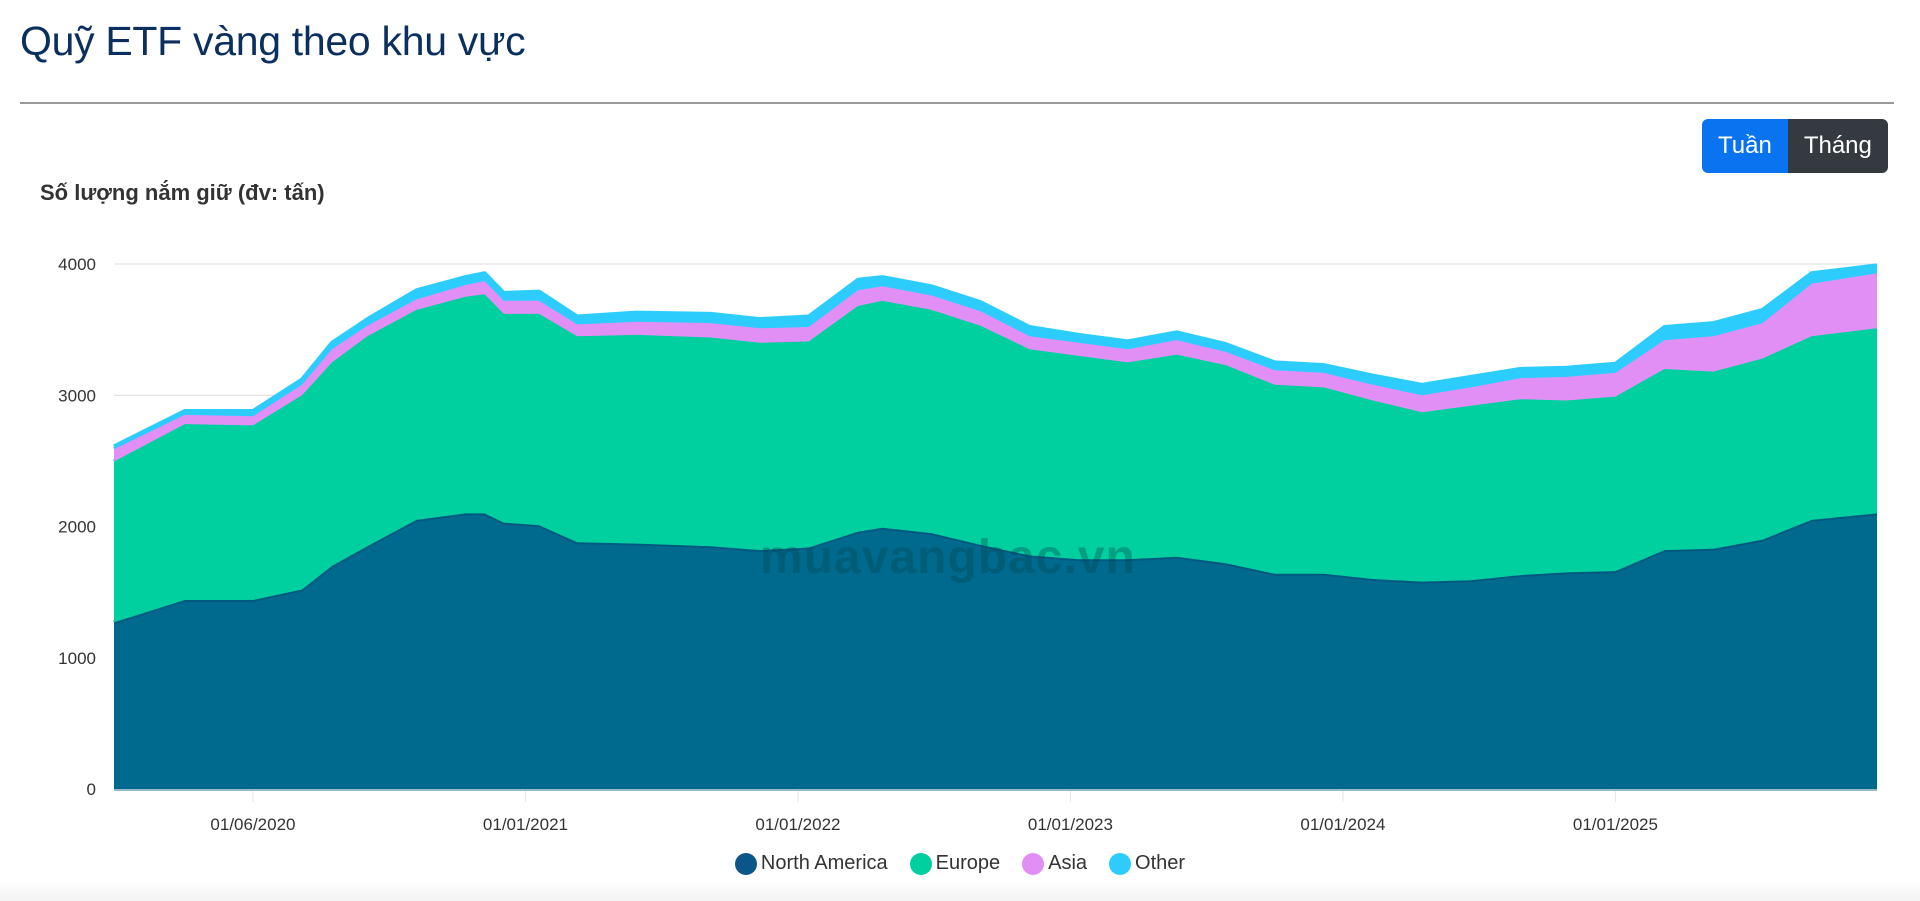 Image resolution: width=1920 pixels, height=901 pixels. Describe the element at coordinates (1342, 824) in the screenshot. I see `x-tick-label: 01/01/2024` at that location.